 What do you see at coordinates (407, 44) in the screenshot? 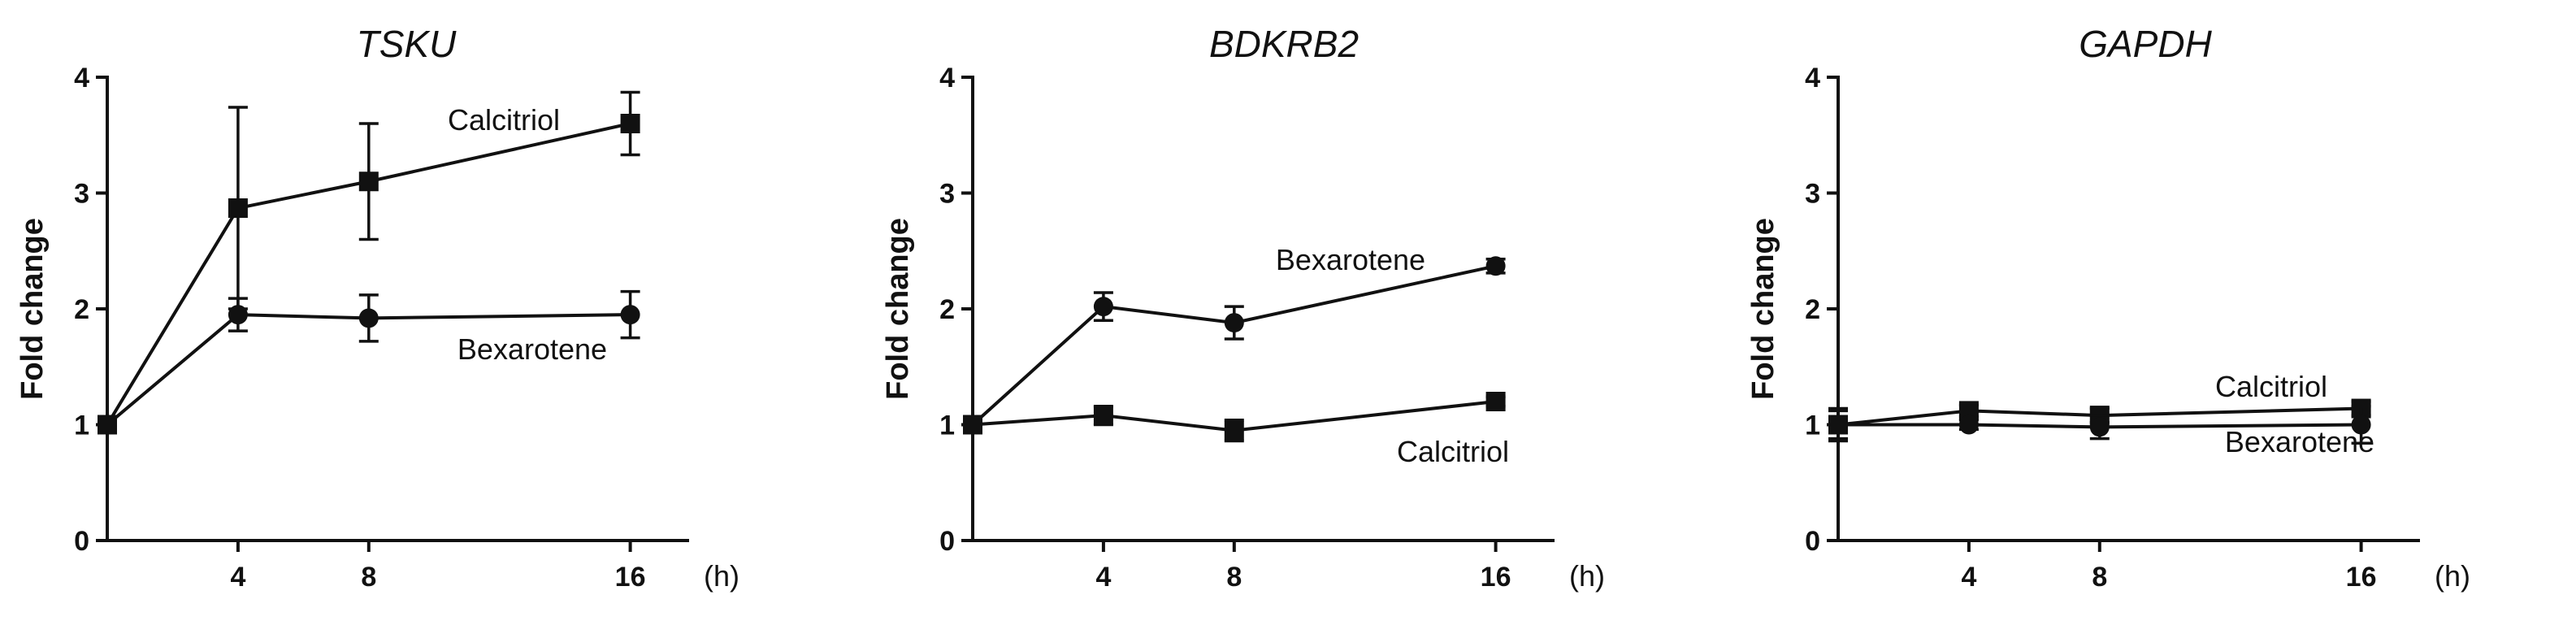
I see `chart-title: TSKU` at bounding box center [407, 44].